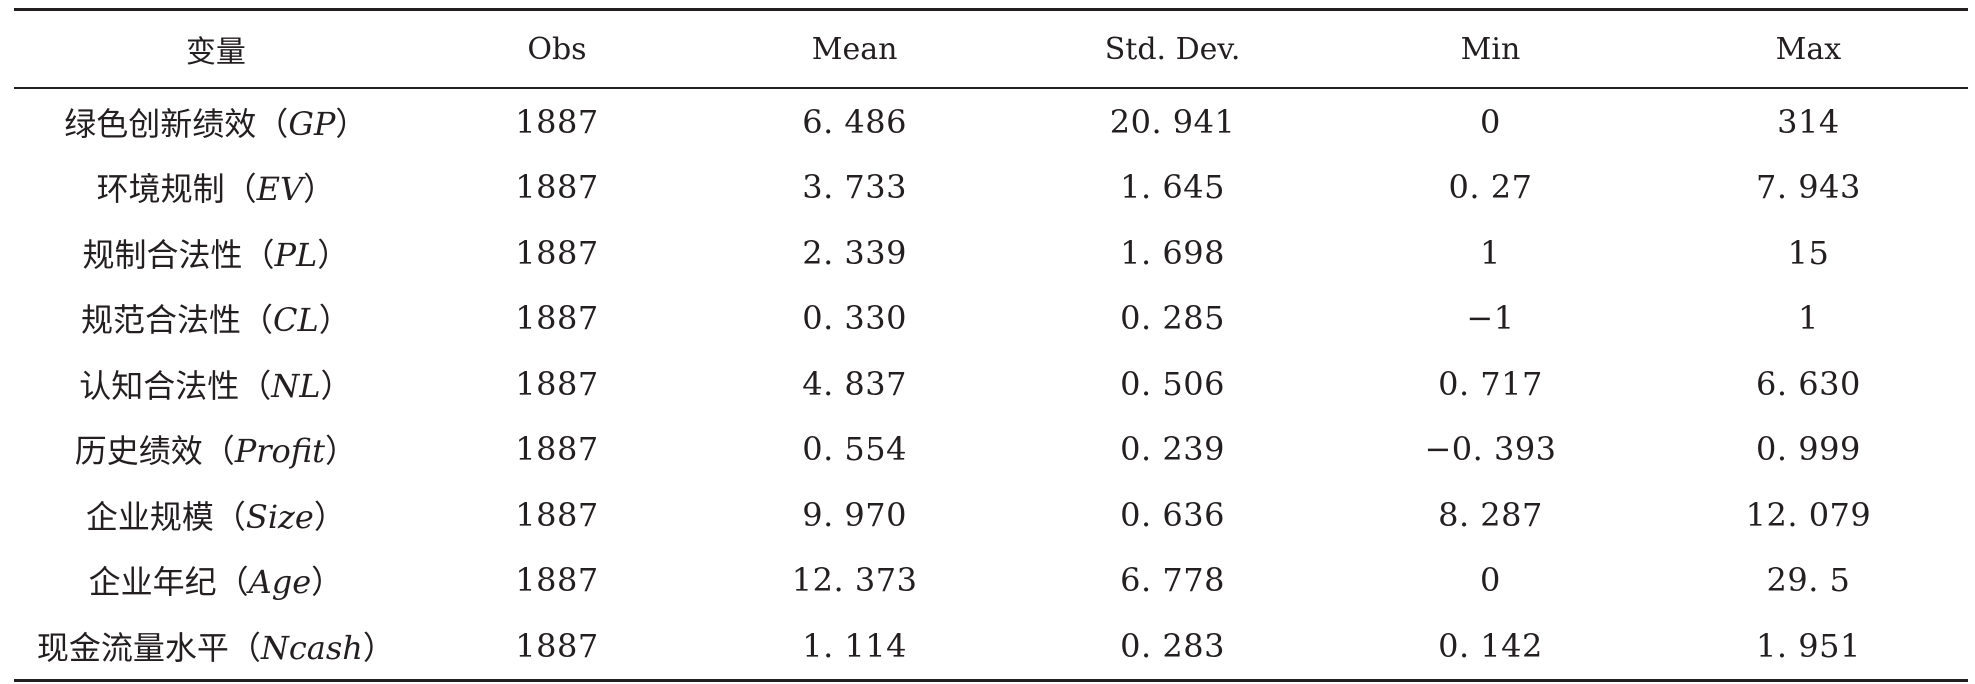  I want to click on variable-name: 现金流量水平, so click(132, 647).